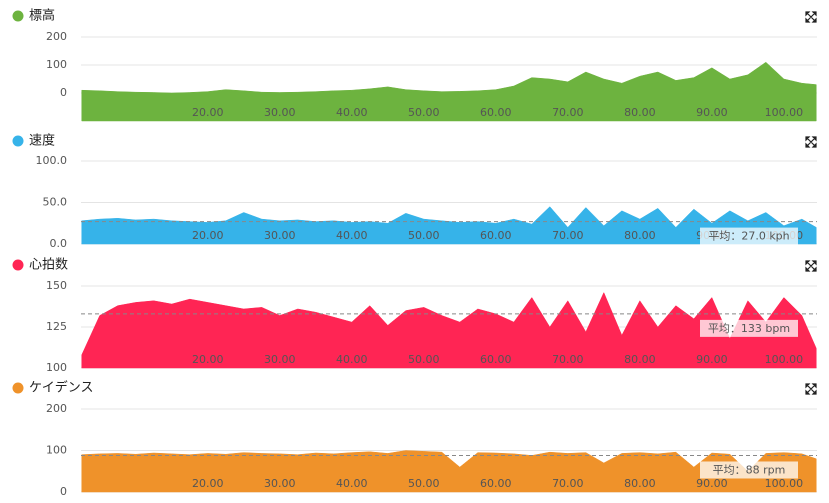 Image resolution: width=829 pixels, height=503 pixels. What do you see at coordinates (59, 243) in the screenshot?
I see `y-tick-label: 0.0` at bounding box center [59, 243].